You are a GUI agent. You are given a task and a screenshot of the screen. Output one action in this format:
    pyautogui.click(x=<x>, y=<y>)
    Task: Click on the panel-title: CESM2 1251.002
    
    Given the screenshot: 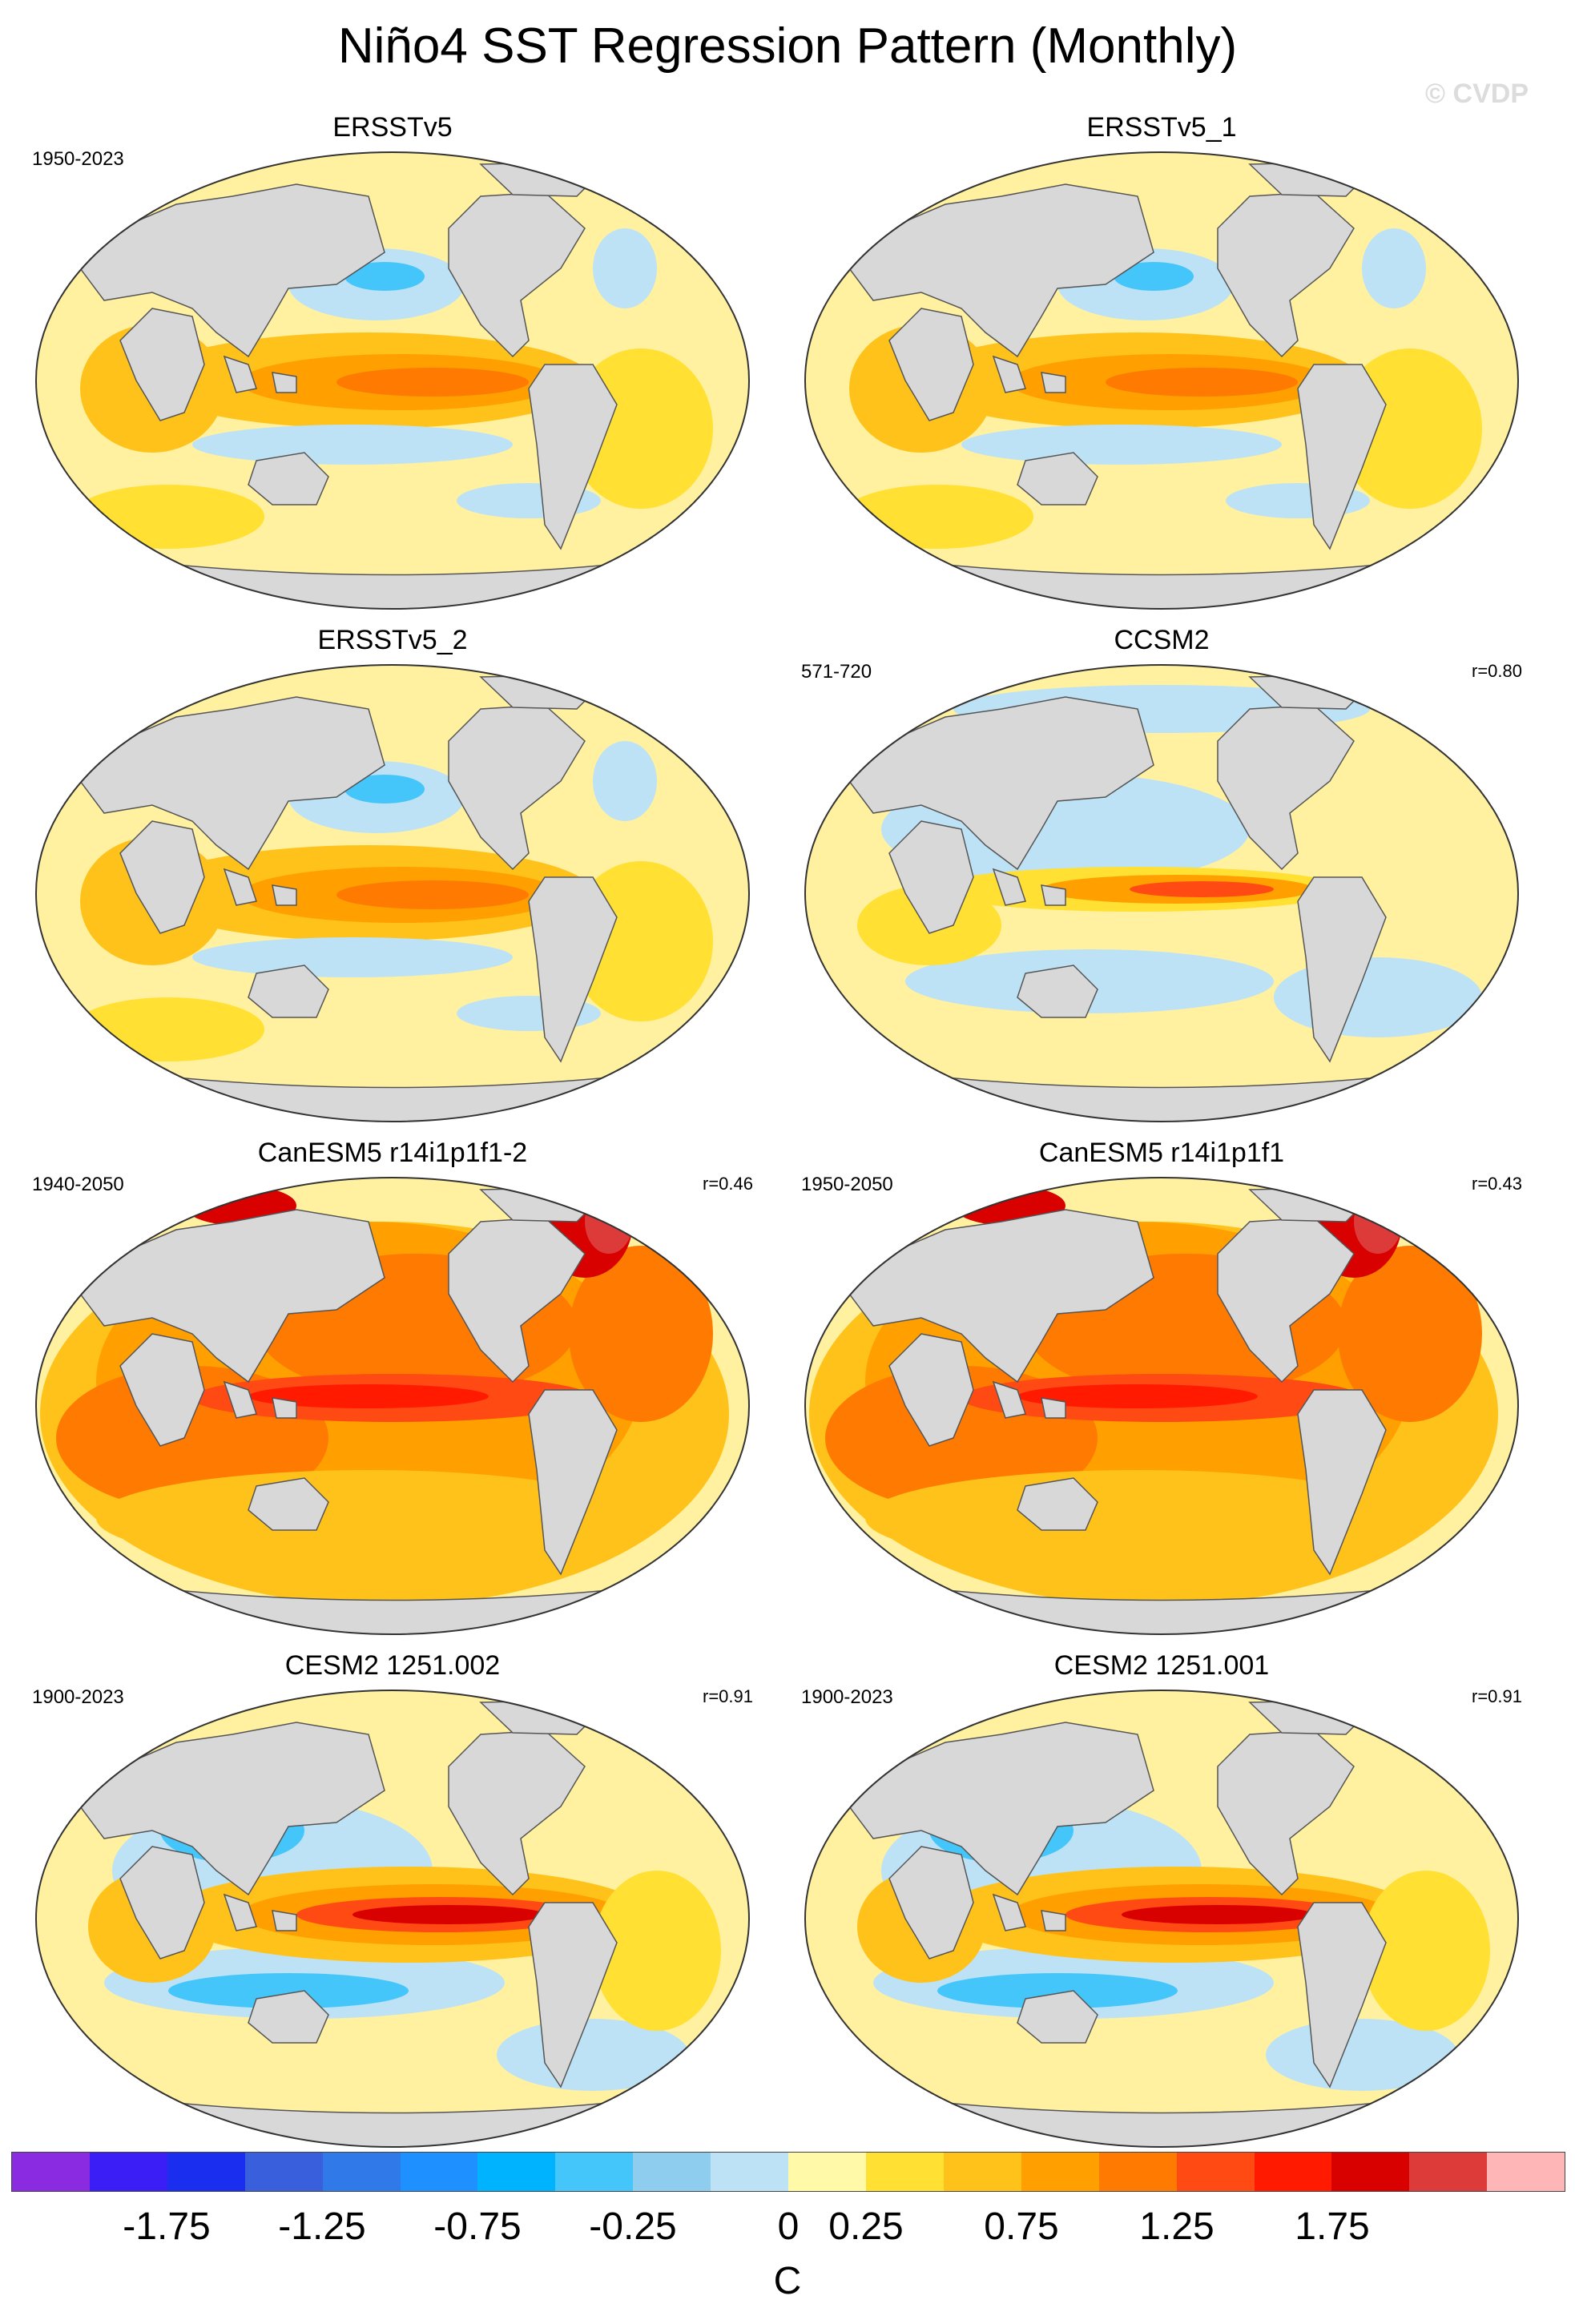 What is the action you would take?
    pyautogui.click(x=392, y=1665)
    